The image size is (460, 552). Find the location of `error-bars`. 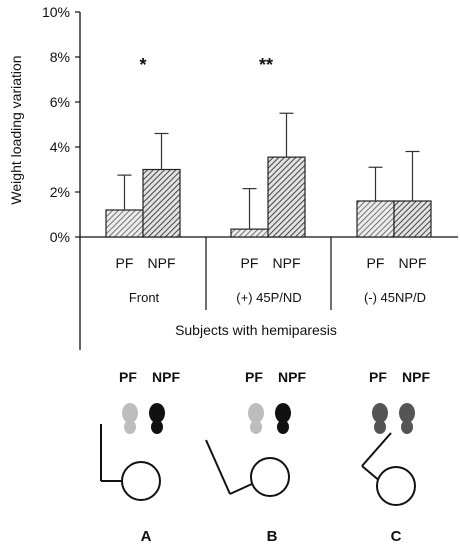

error-bars is located at coordinates (268, 171).